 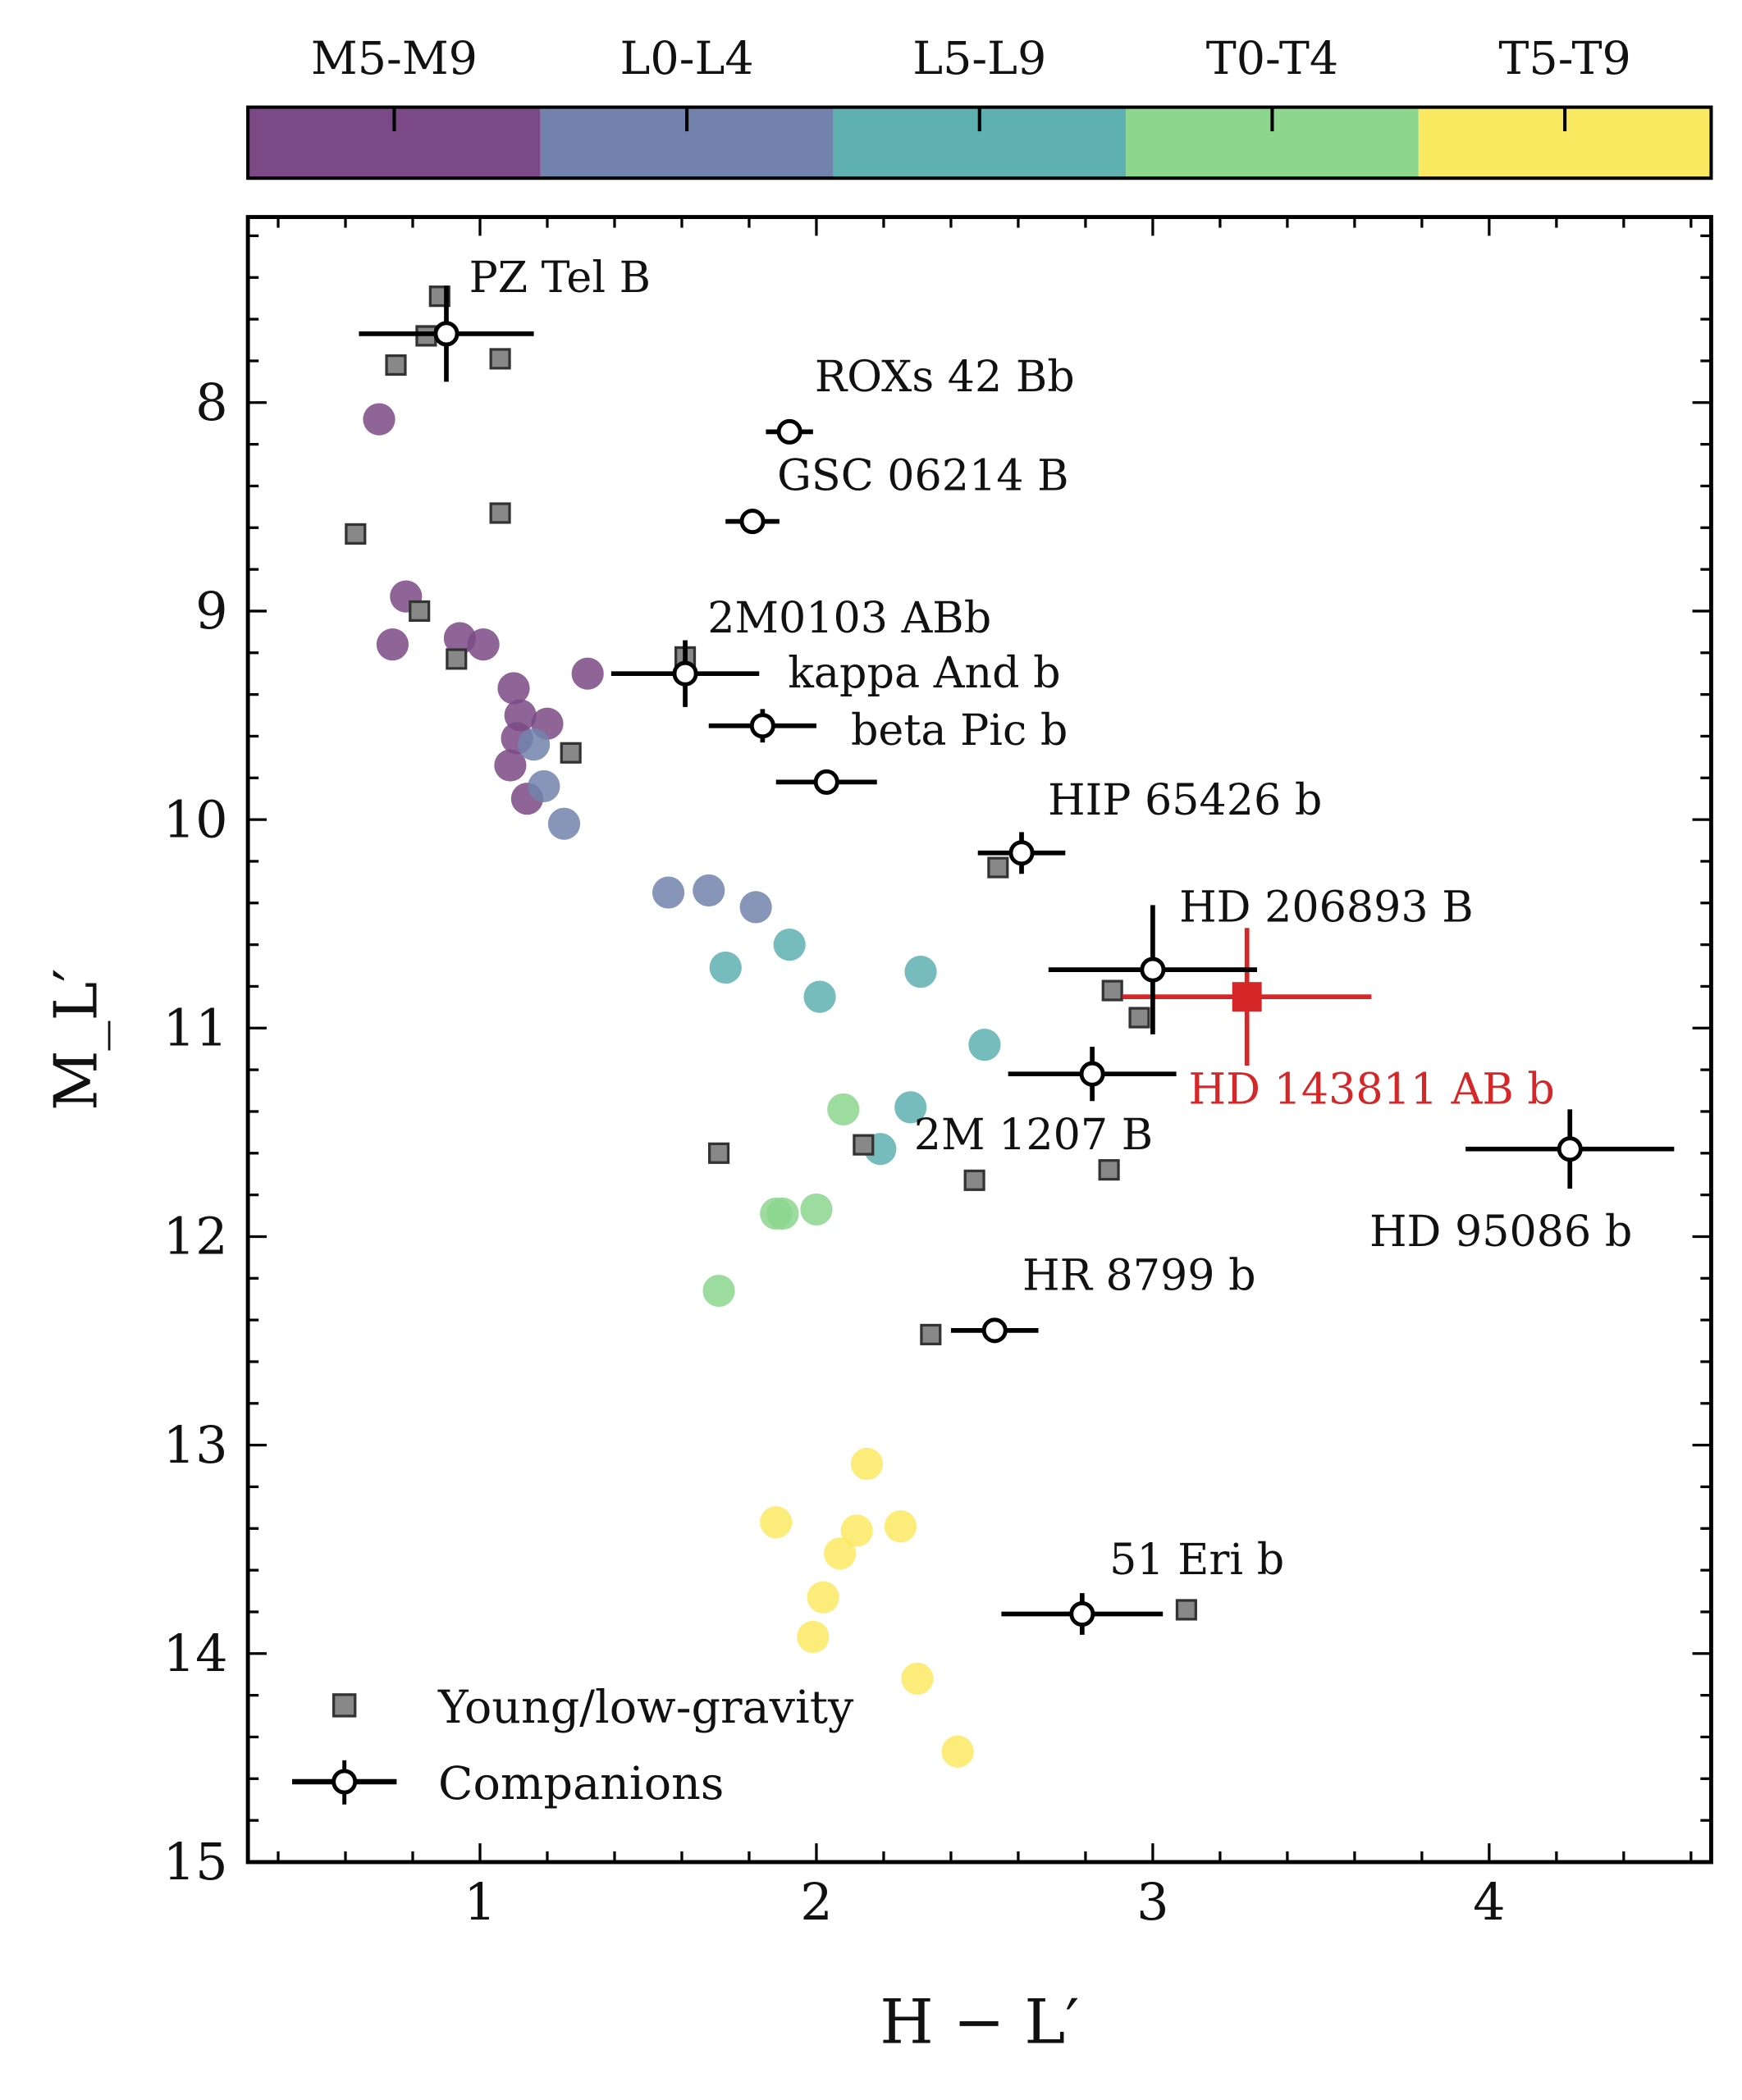 What do you see at coordinates (1143, 1586) in the screenshot?
I see `companion: 51 Eri b` at bounding box center [1143, 1586].